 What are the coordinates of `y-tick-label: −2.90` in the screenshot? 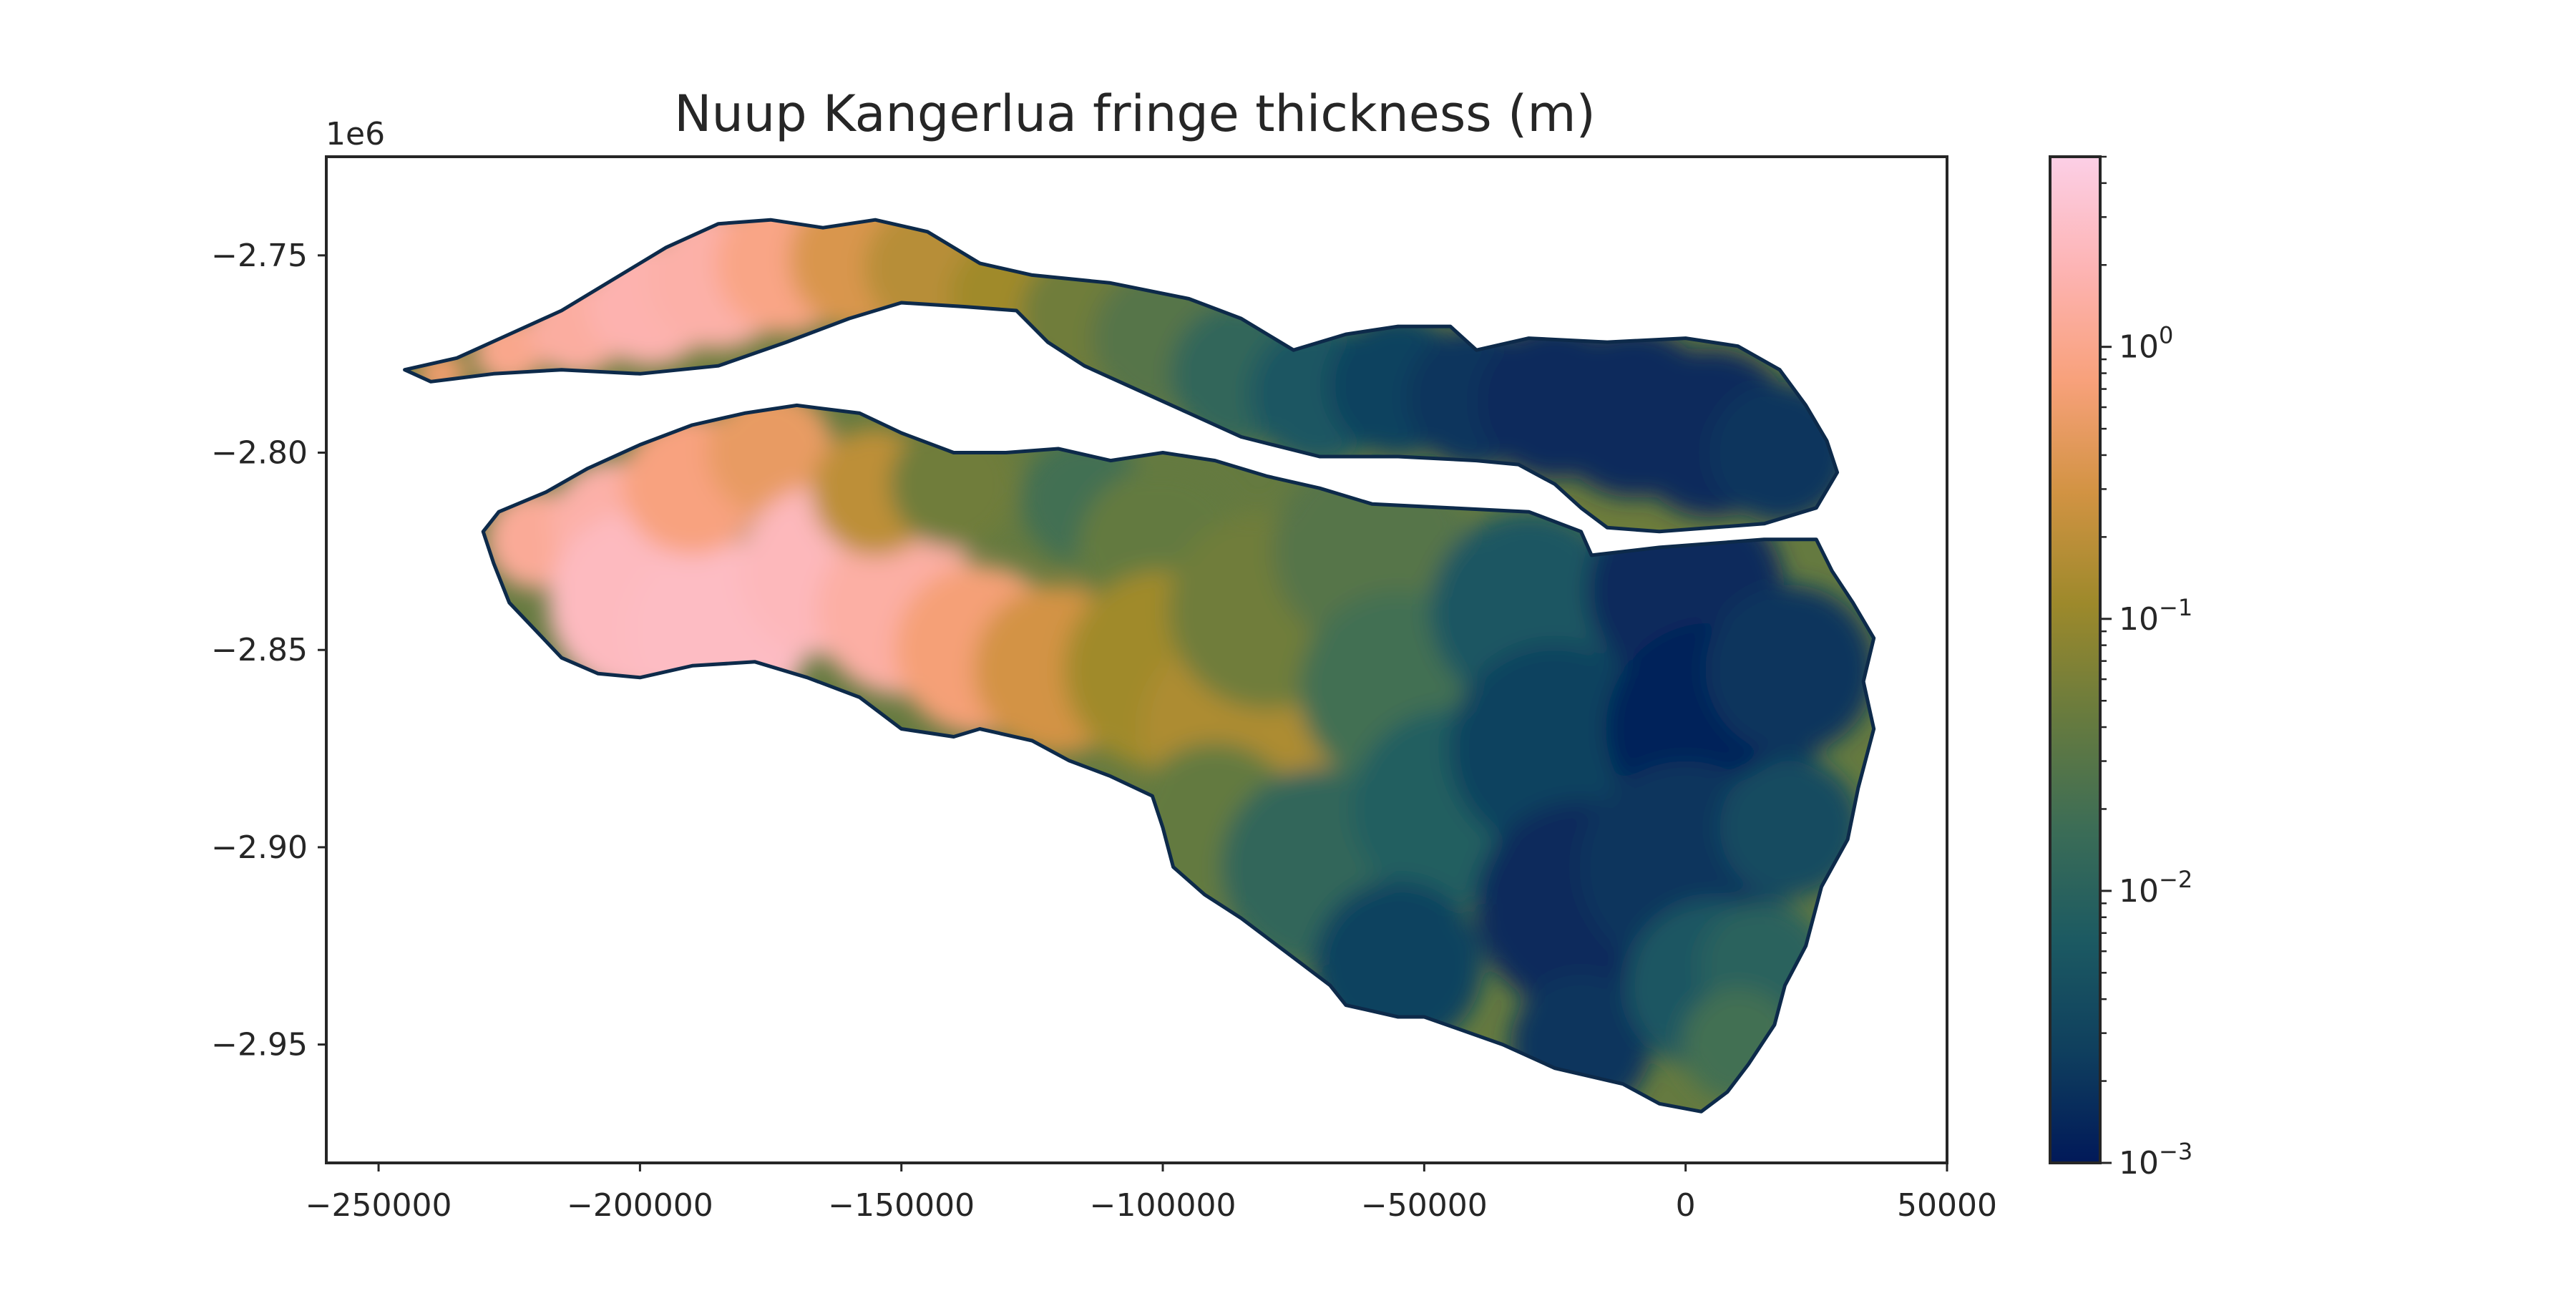 It's located at (259, 847).